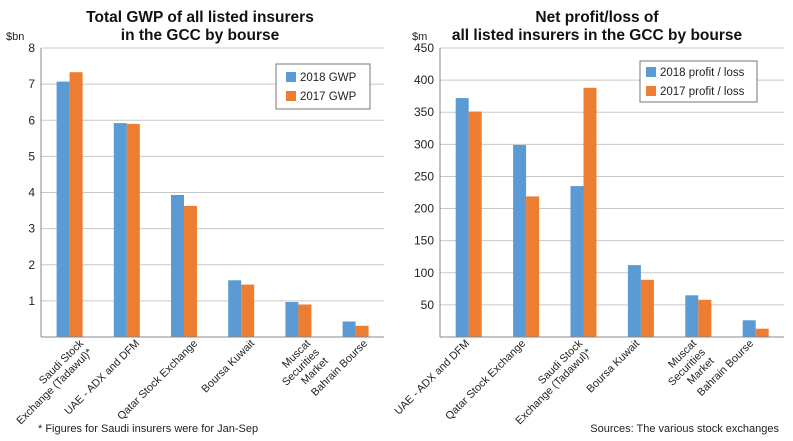 The width and height of the screenshot is (793, 441). What do you see at coordinates (31, 84) in the screenshot?
I see `left-y-tick-label: 7` at bounding box center [31, 84].